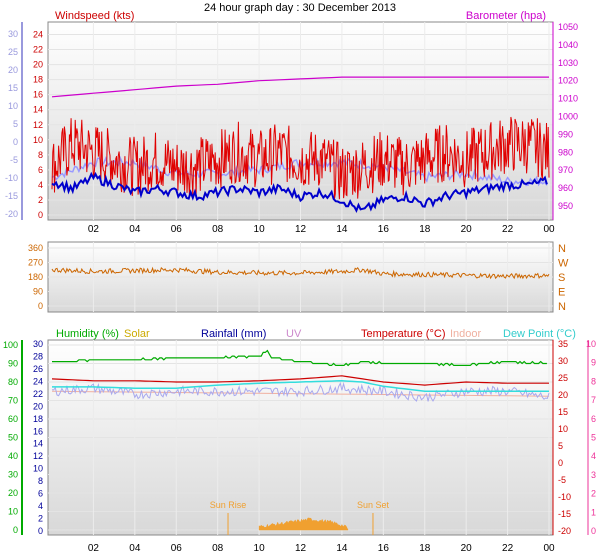 The width and height of the screenshot is (600, 555). I want to click on wind-tick-label: 2, so click(40, 200).